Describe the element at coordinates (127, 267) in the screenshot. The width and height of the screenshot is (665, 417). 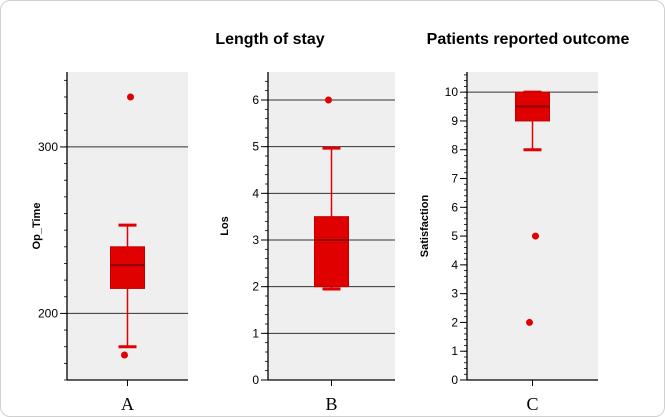
I see `panel-a-box` at that location.